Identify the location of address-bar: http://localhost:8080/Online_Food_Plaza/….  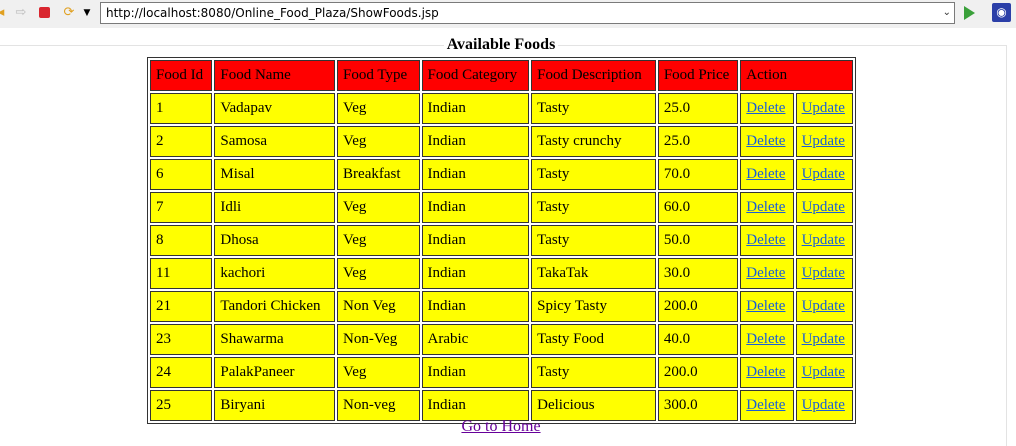
(527, 13).